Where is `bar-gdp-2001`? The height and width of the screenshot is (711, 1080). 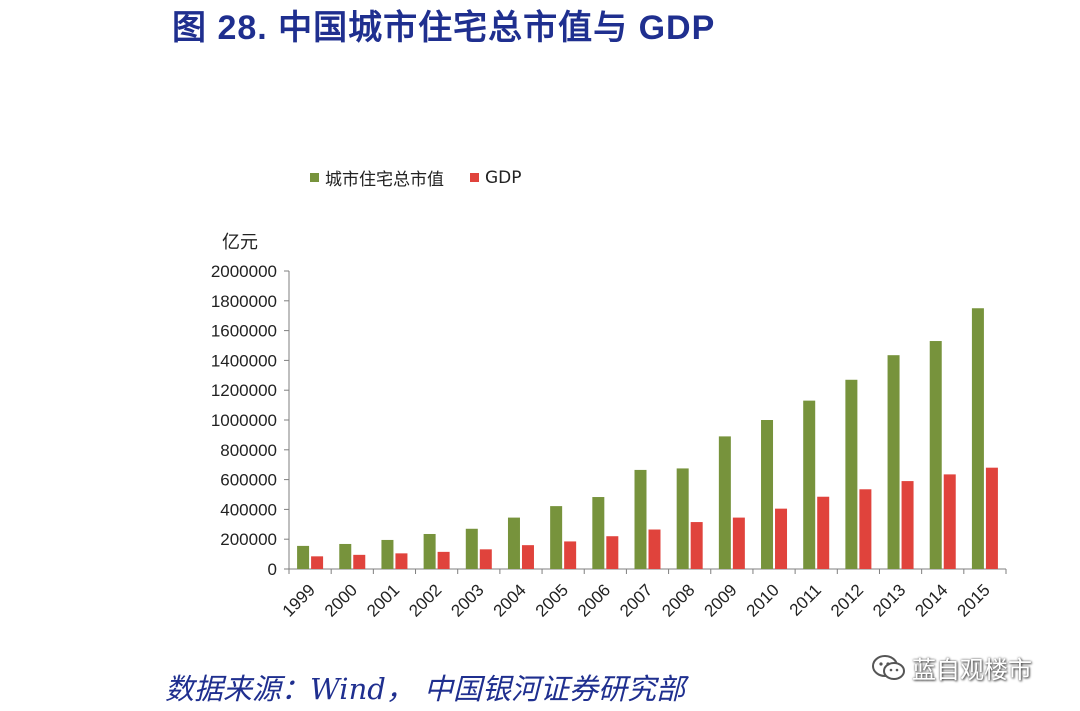 bar-gdp-2001 is located at coordinates (401, 561).